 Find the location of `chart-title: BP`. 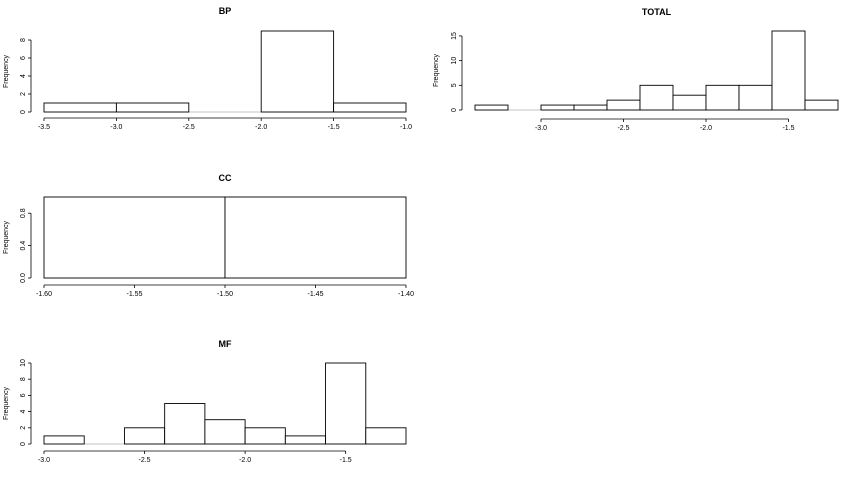

chart-title: BP is located at coordinates (225, 11).